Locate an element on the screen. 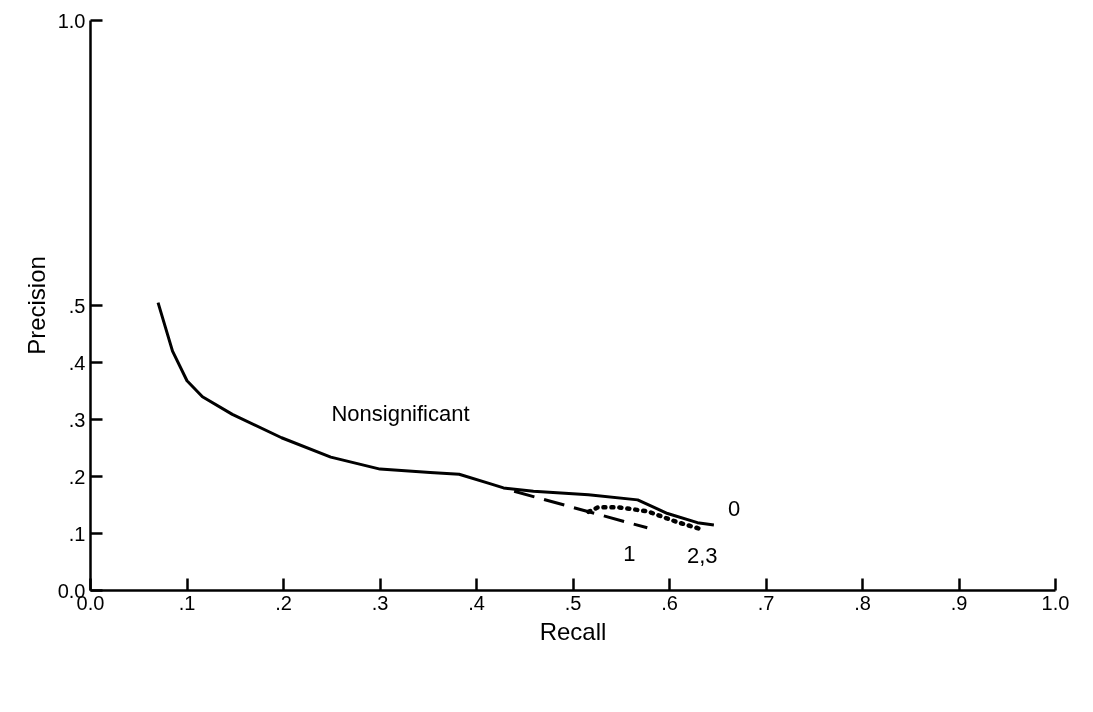 Image resolution: width=1093 pixels, height=712 pixels. y-tick-label: .4 is located at coordinates (77, 362).